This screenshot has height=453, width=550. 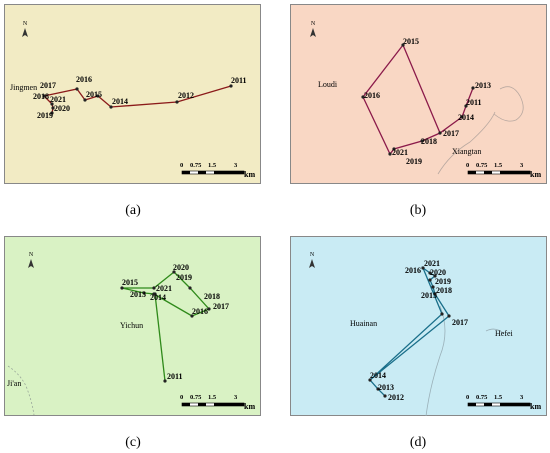 I want to click on city-label-jingmen: Jingmen, so click(x=23, y=87).